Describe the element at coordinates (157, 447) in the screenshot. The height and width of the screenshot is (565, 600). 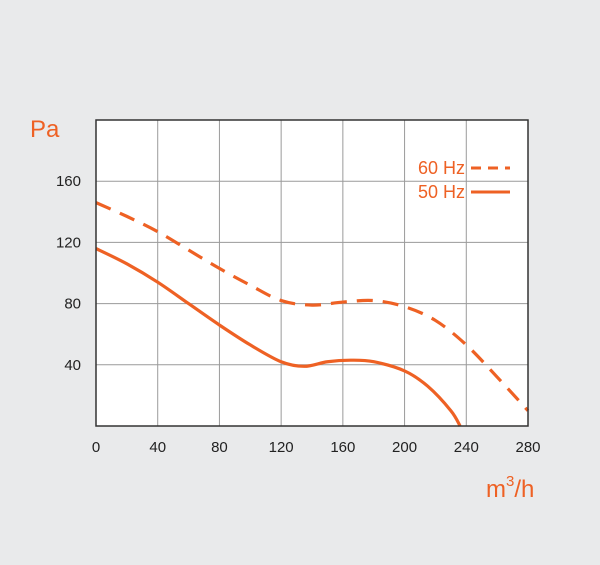
I see `x-tick-label: 40` at that location.